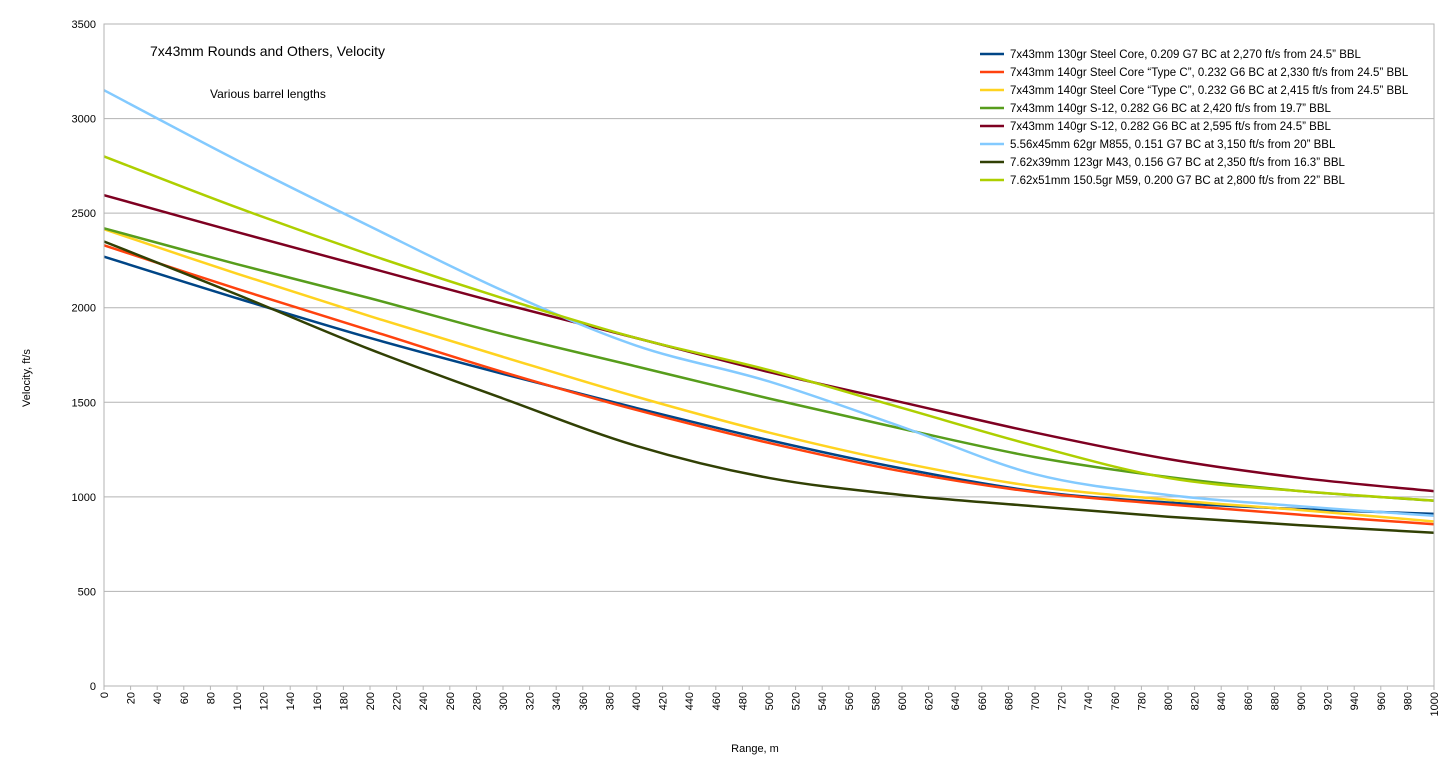 This screenshot has width=1456, height=775. What do you see at coordinates (84, 120) in the screenshot?
I see `y-tick-label: 3000` at bounding box center [84, 120].